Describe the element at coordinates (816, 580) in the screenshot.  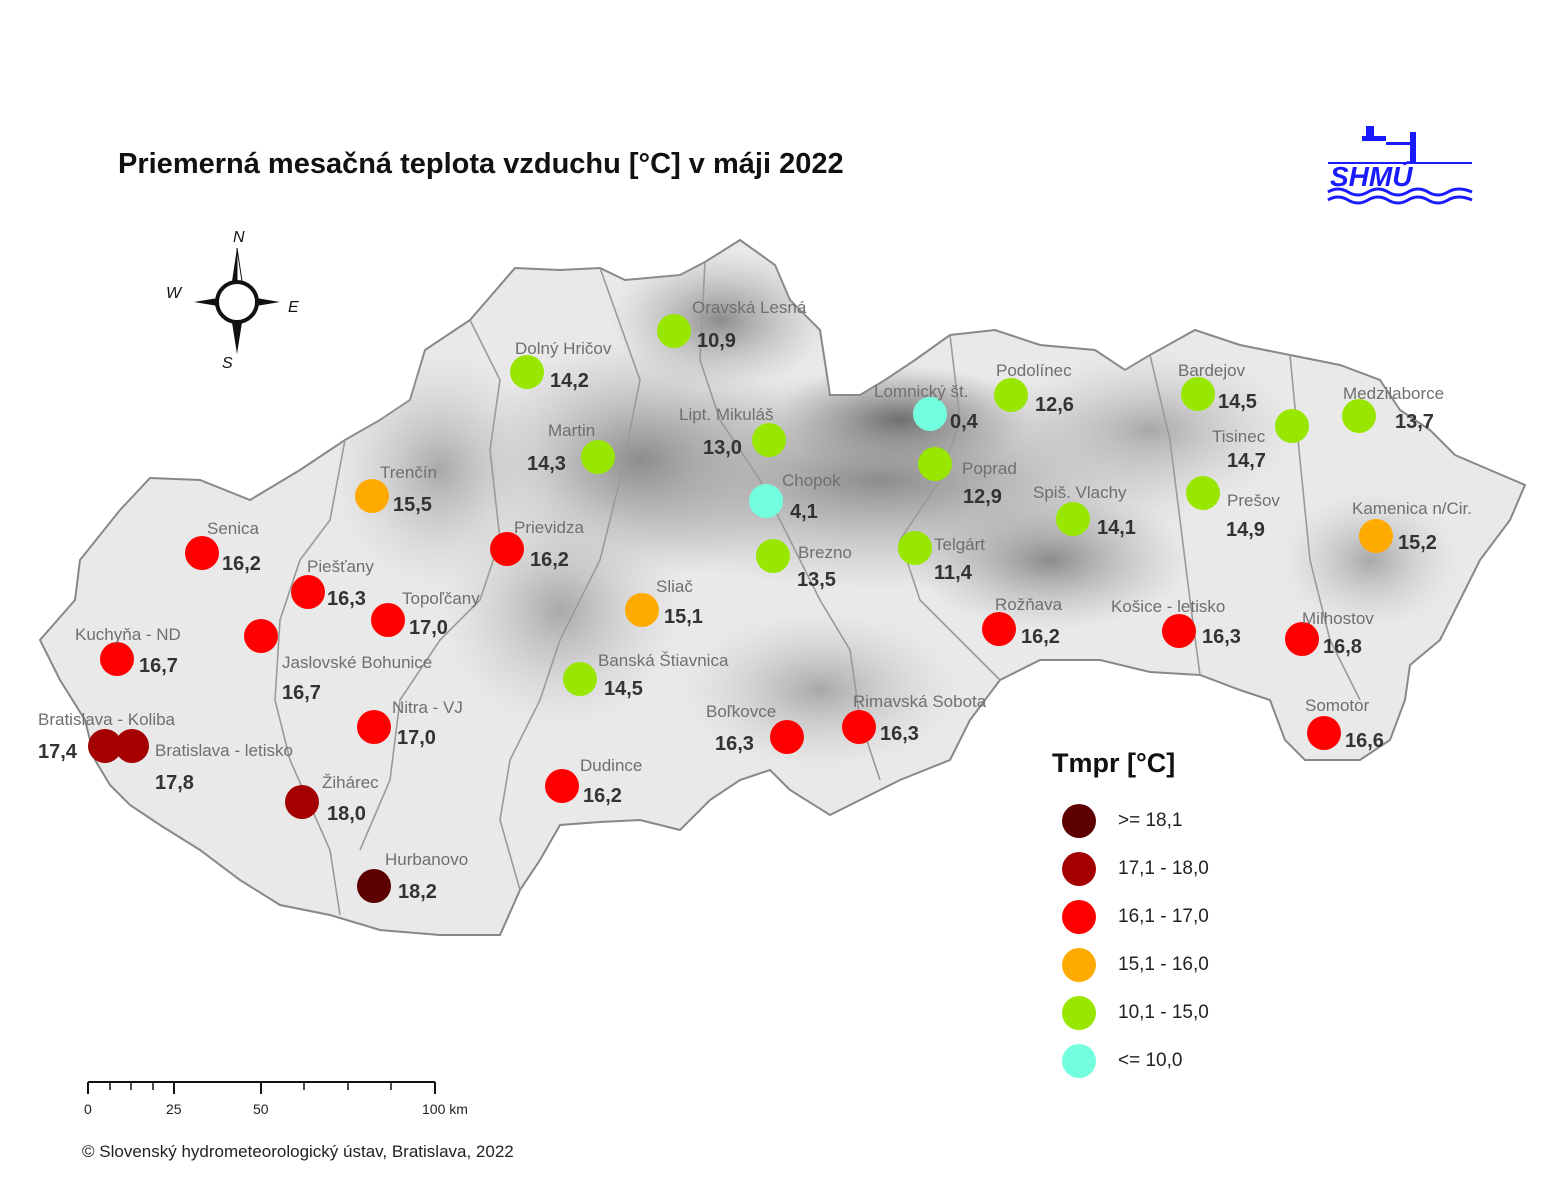
I see `station-value: 13,5` at that location.